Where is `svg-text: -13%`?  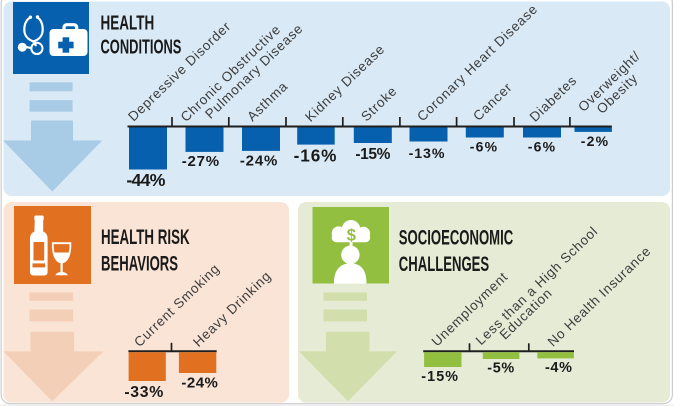 svg-text: -13% is located at coordinates (427, 154).